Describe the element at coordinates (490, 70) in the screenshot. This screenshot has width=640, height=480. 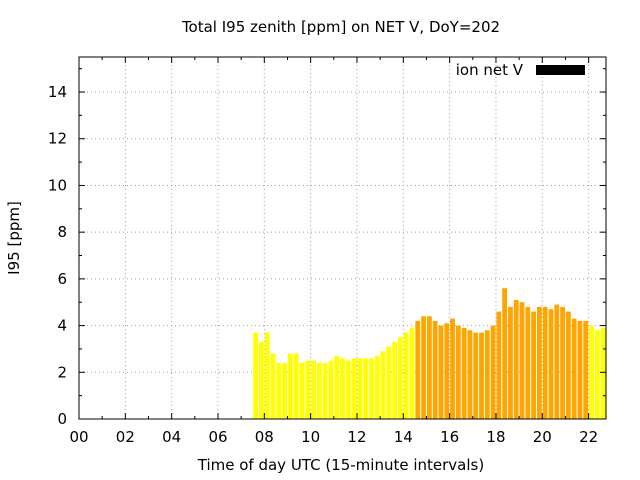
I see `legend-label: ion net V` at that location.